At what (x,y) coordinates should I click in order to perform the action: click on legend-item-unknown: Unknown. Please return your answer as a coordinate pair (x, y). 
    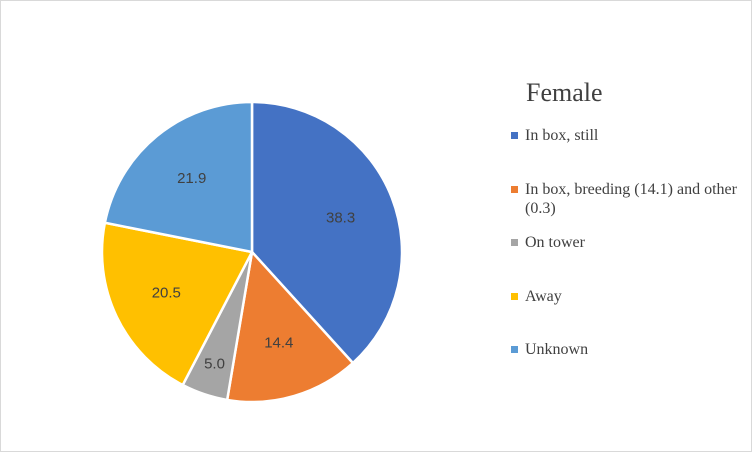
    Looking at the image, I should click on (631, 349).